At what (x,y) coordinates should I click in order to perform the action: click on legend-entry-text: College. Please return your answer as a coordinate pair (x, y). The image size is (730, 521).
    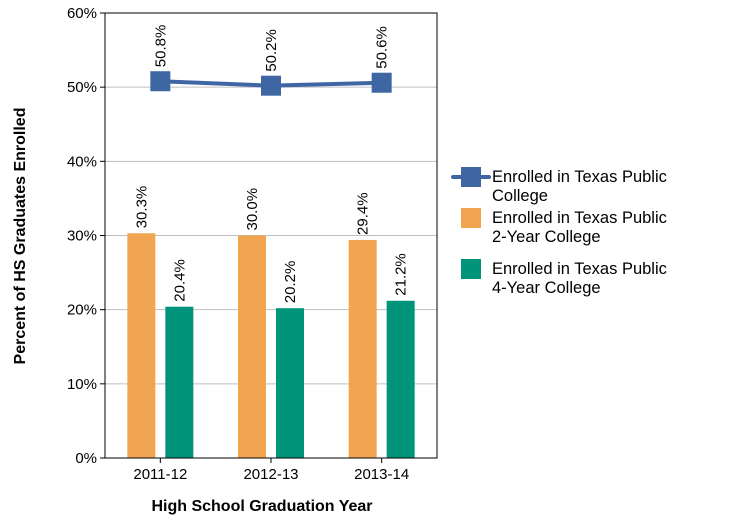
    Looking at the image, I should click on (520, 196).